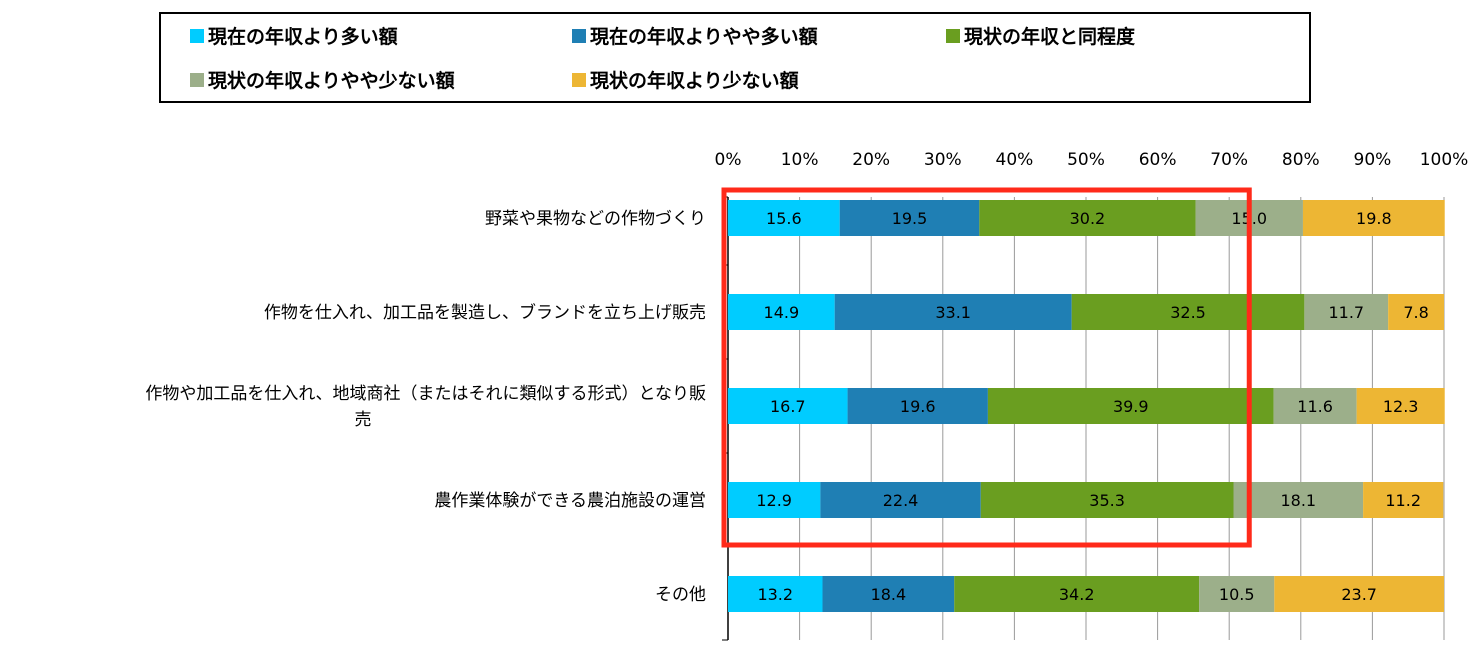  What do you see at coordinates (680, 595) in the screenshot?
I see `category-label: その他` at bounding box center [680, 595].